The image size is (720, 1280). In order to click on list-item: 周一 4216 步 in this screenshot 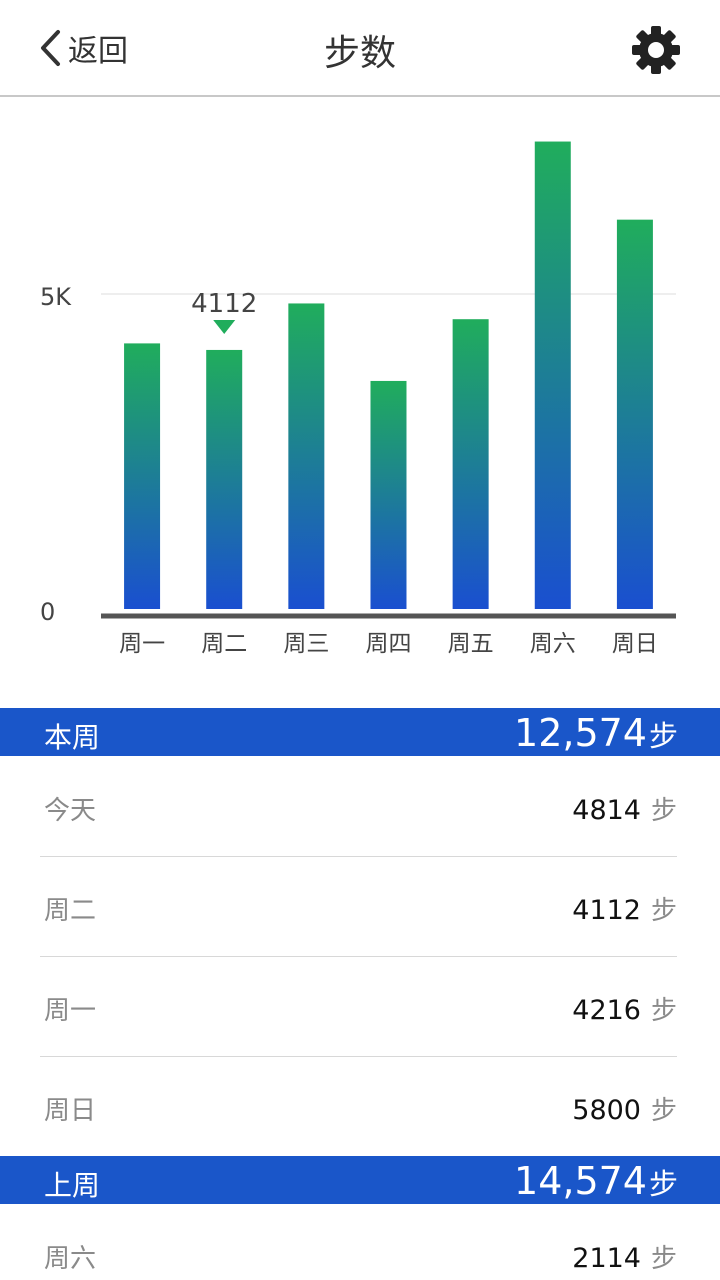, I will do `click(358, 1007)`.